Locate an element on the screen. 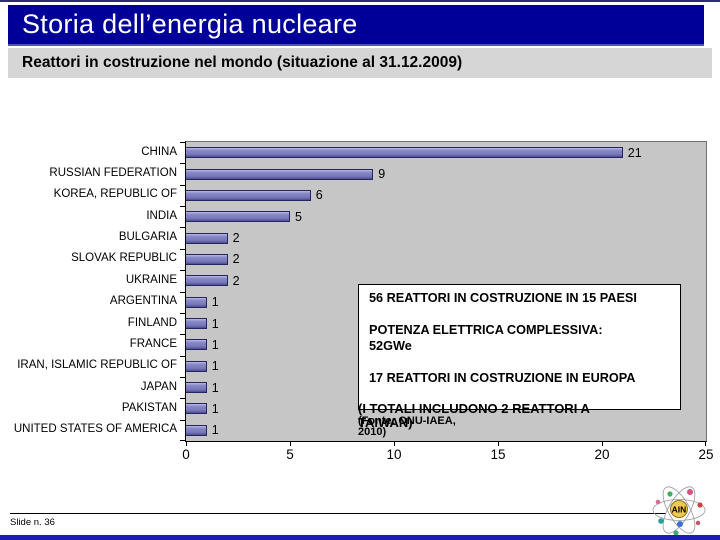 The height and width of the screenshot is (540, 720). category-label: CHINA is located at coordinates (159, 151).